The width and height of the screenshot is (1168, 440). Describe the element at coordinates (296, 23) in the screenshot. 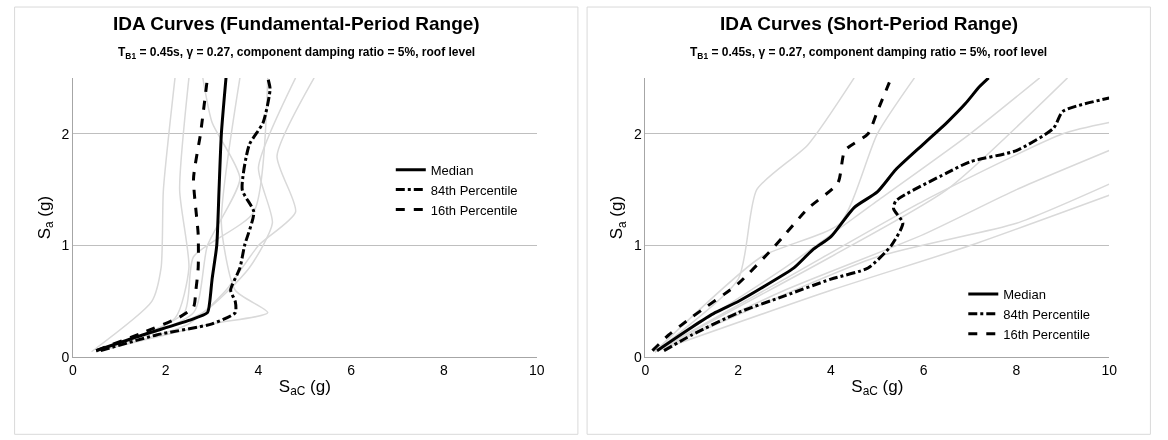

I see `chart-title: IDA Curves (Fundamental-Period Range)` at that location.